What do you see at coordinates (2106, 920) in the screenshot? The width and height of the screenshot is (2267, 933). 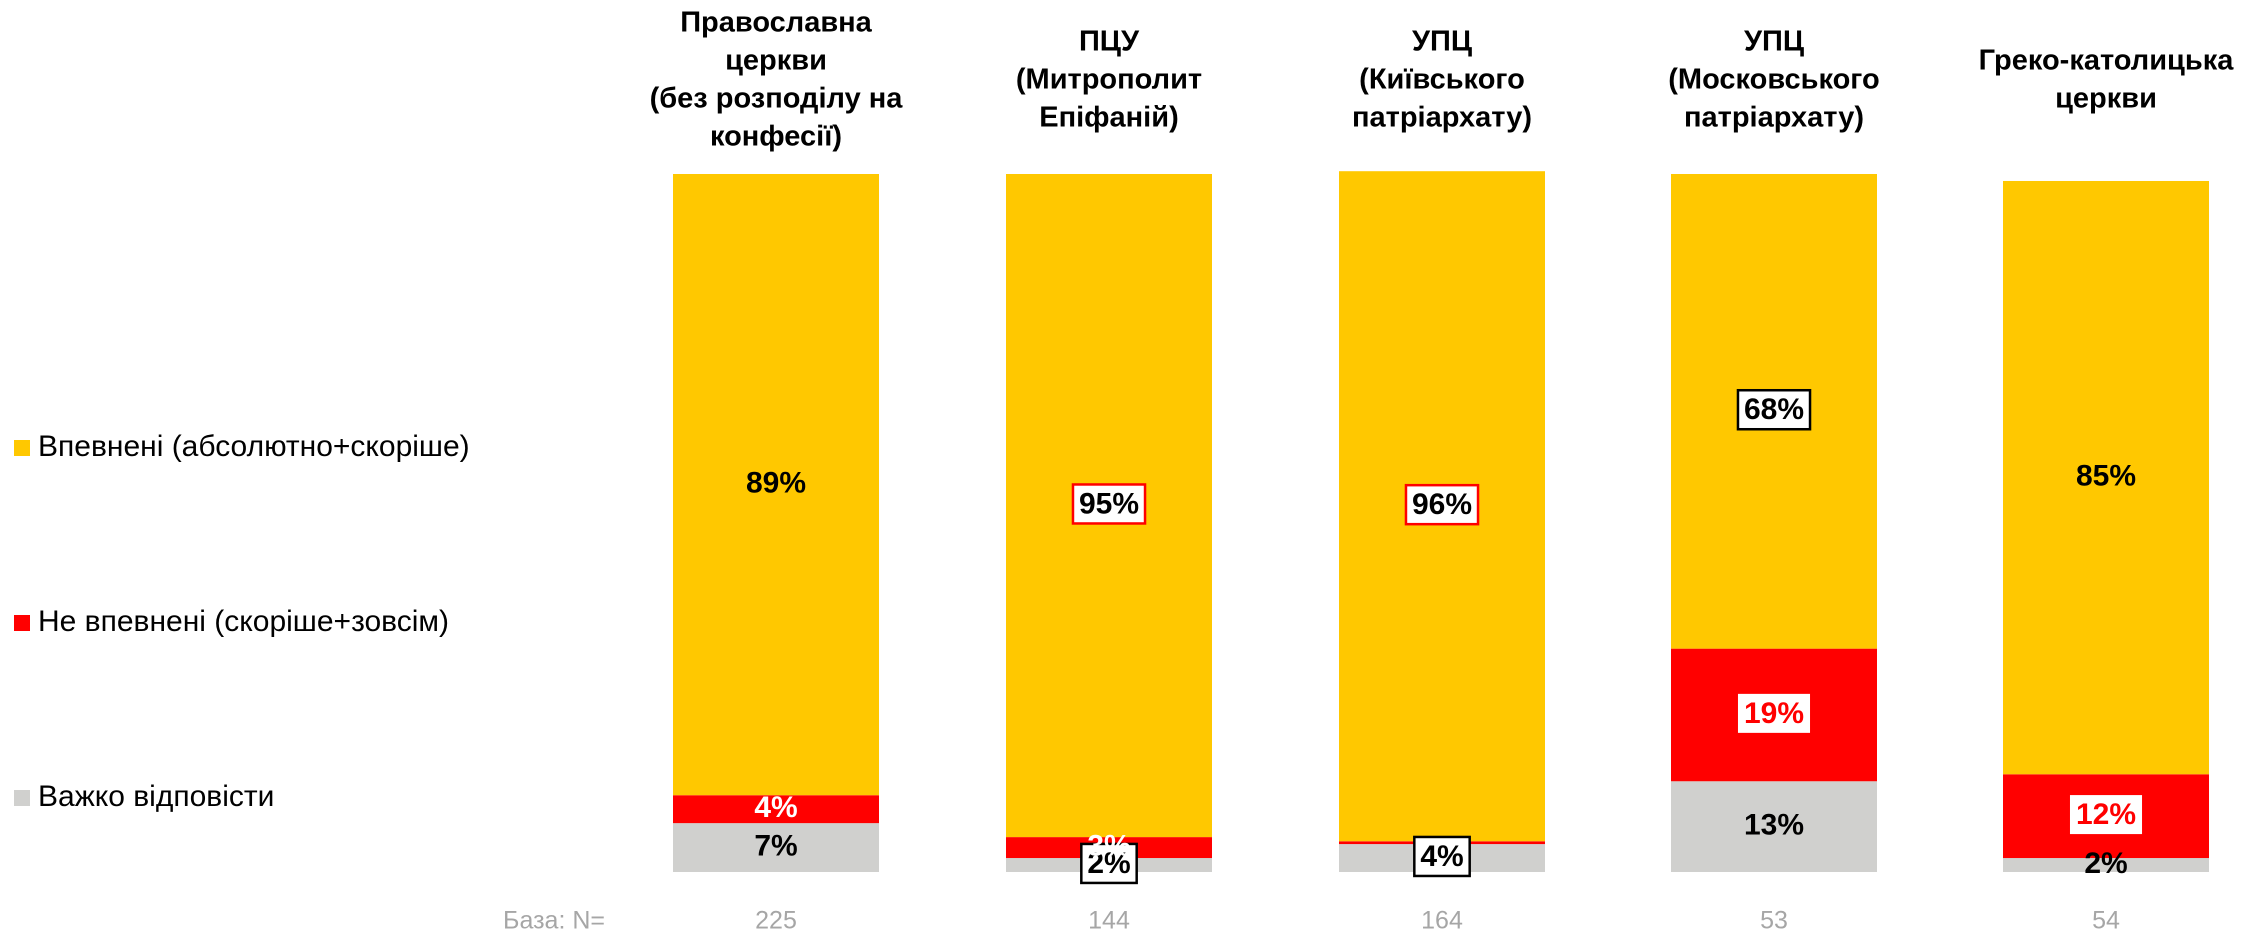 I see `base-value: 54` at bounding box center [2106, 920].